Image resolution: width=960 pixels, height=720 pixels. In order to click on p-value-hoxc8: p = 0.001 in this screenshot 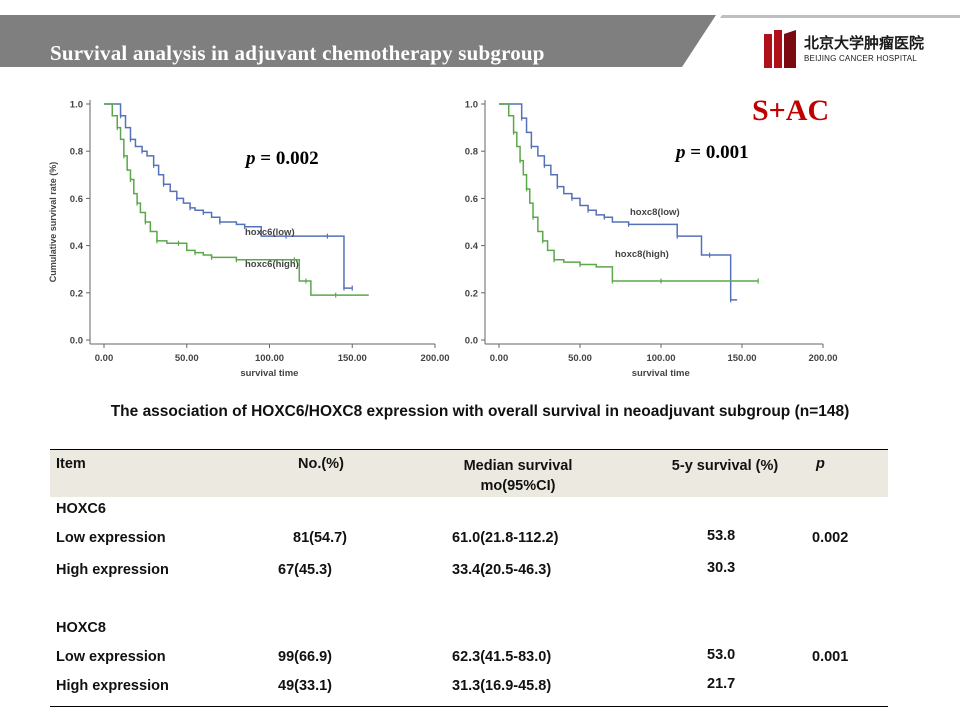, I will do `click(712, 153)`.